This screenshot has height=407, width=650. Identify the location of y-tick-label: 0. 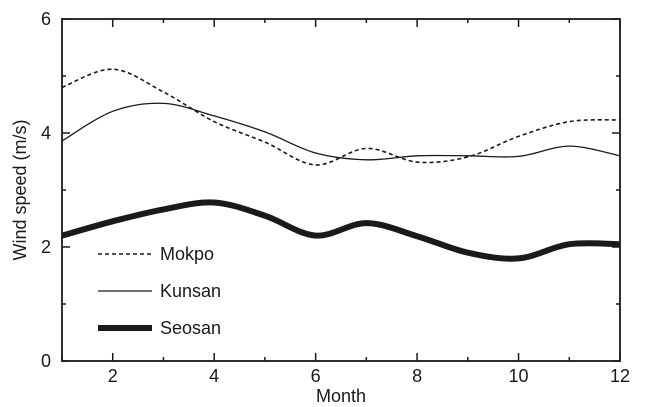
(46, 361).